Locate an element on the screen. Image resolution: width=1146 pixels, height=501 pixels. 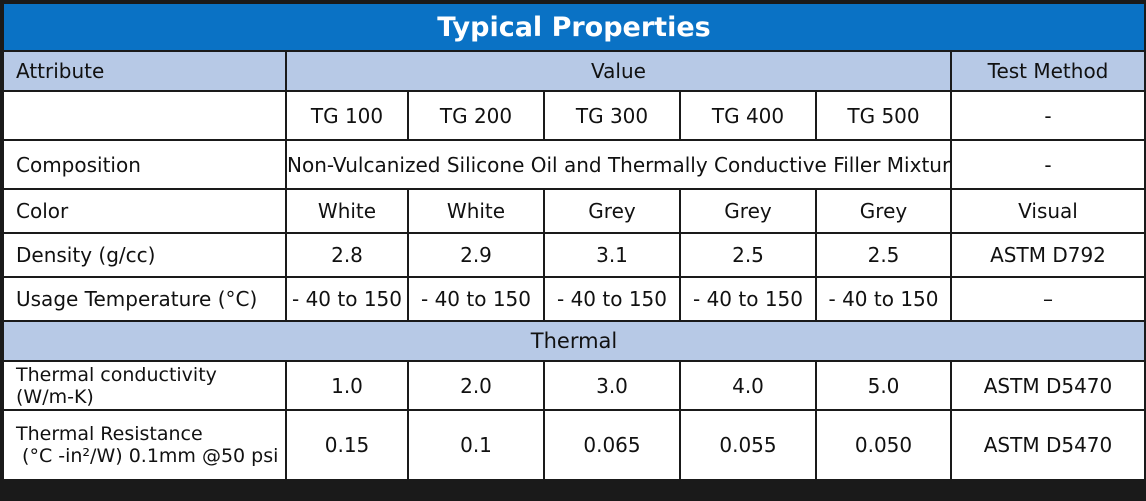
row-value: 3.0 is located at coordinates (612, 385).